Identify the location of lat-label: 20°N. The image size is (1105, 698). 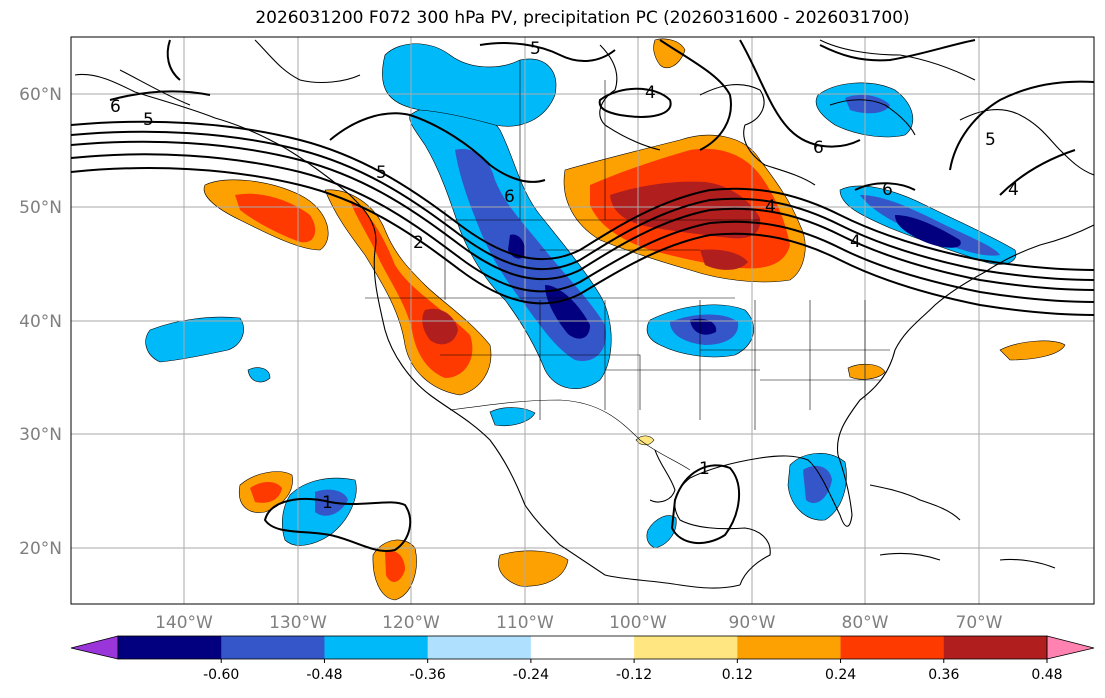
(40, 549).